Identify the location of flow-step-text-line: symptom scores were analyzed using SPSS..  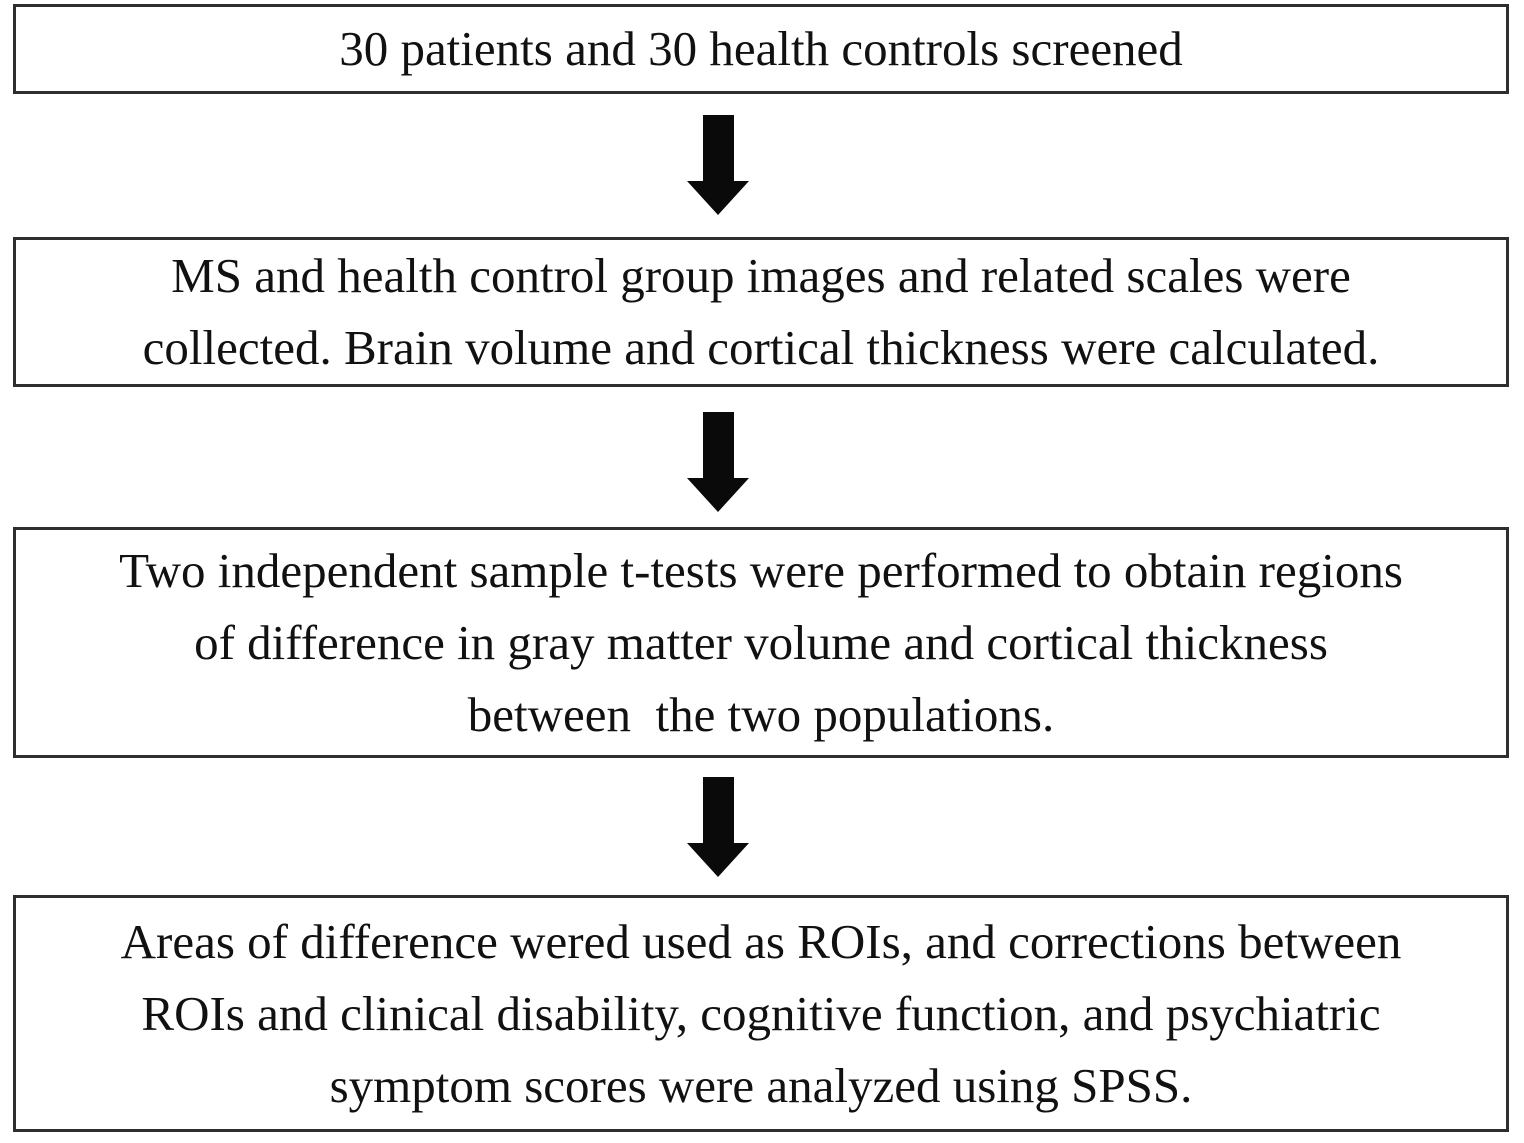
(761, 1085).